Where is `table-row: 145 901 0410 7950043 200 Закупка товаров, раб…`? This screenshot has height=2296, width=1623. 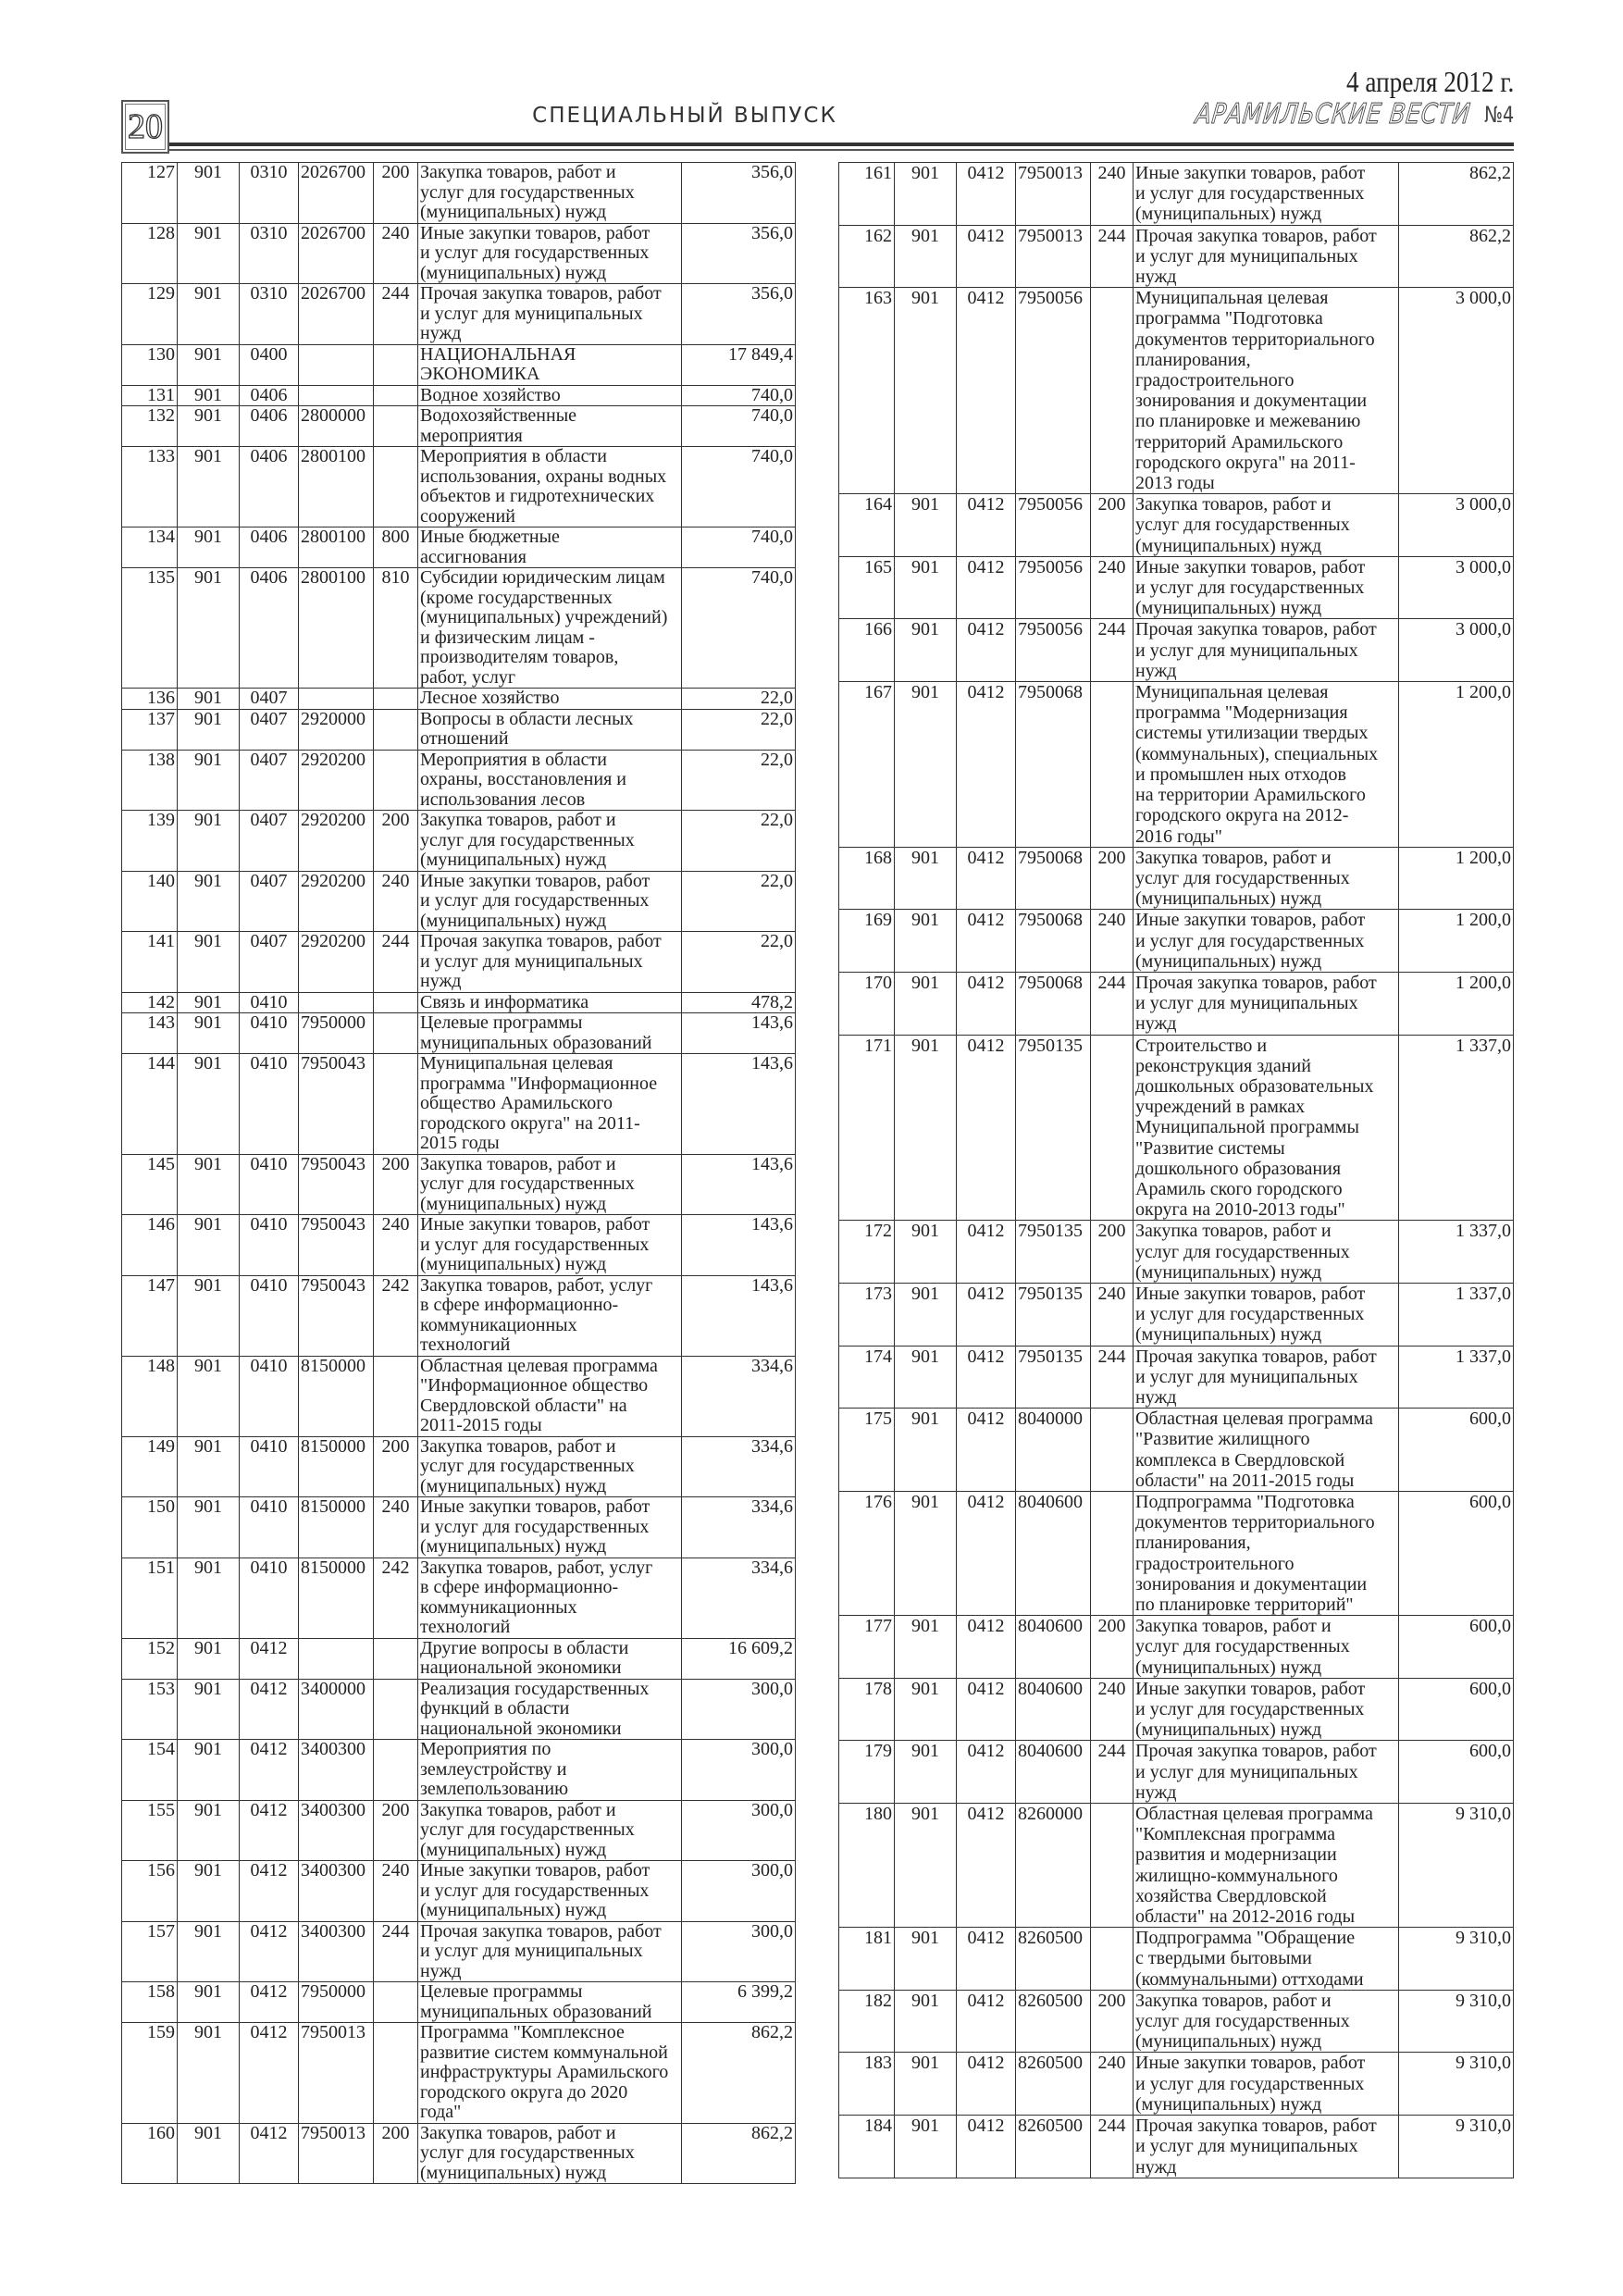
table-row: 145 901 0410 7950043 200 Закупка товаров, раб… is located at coordinates (458, 1184).